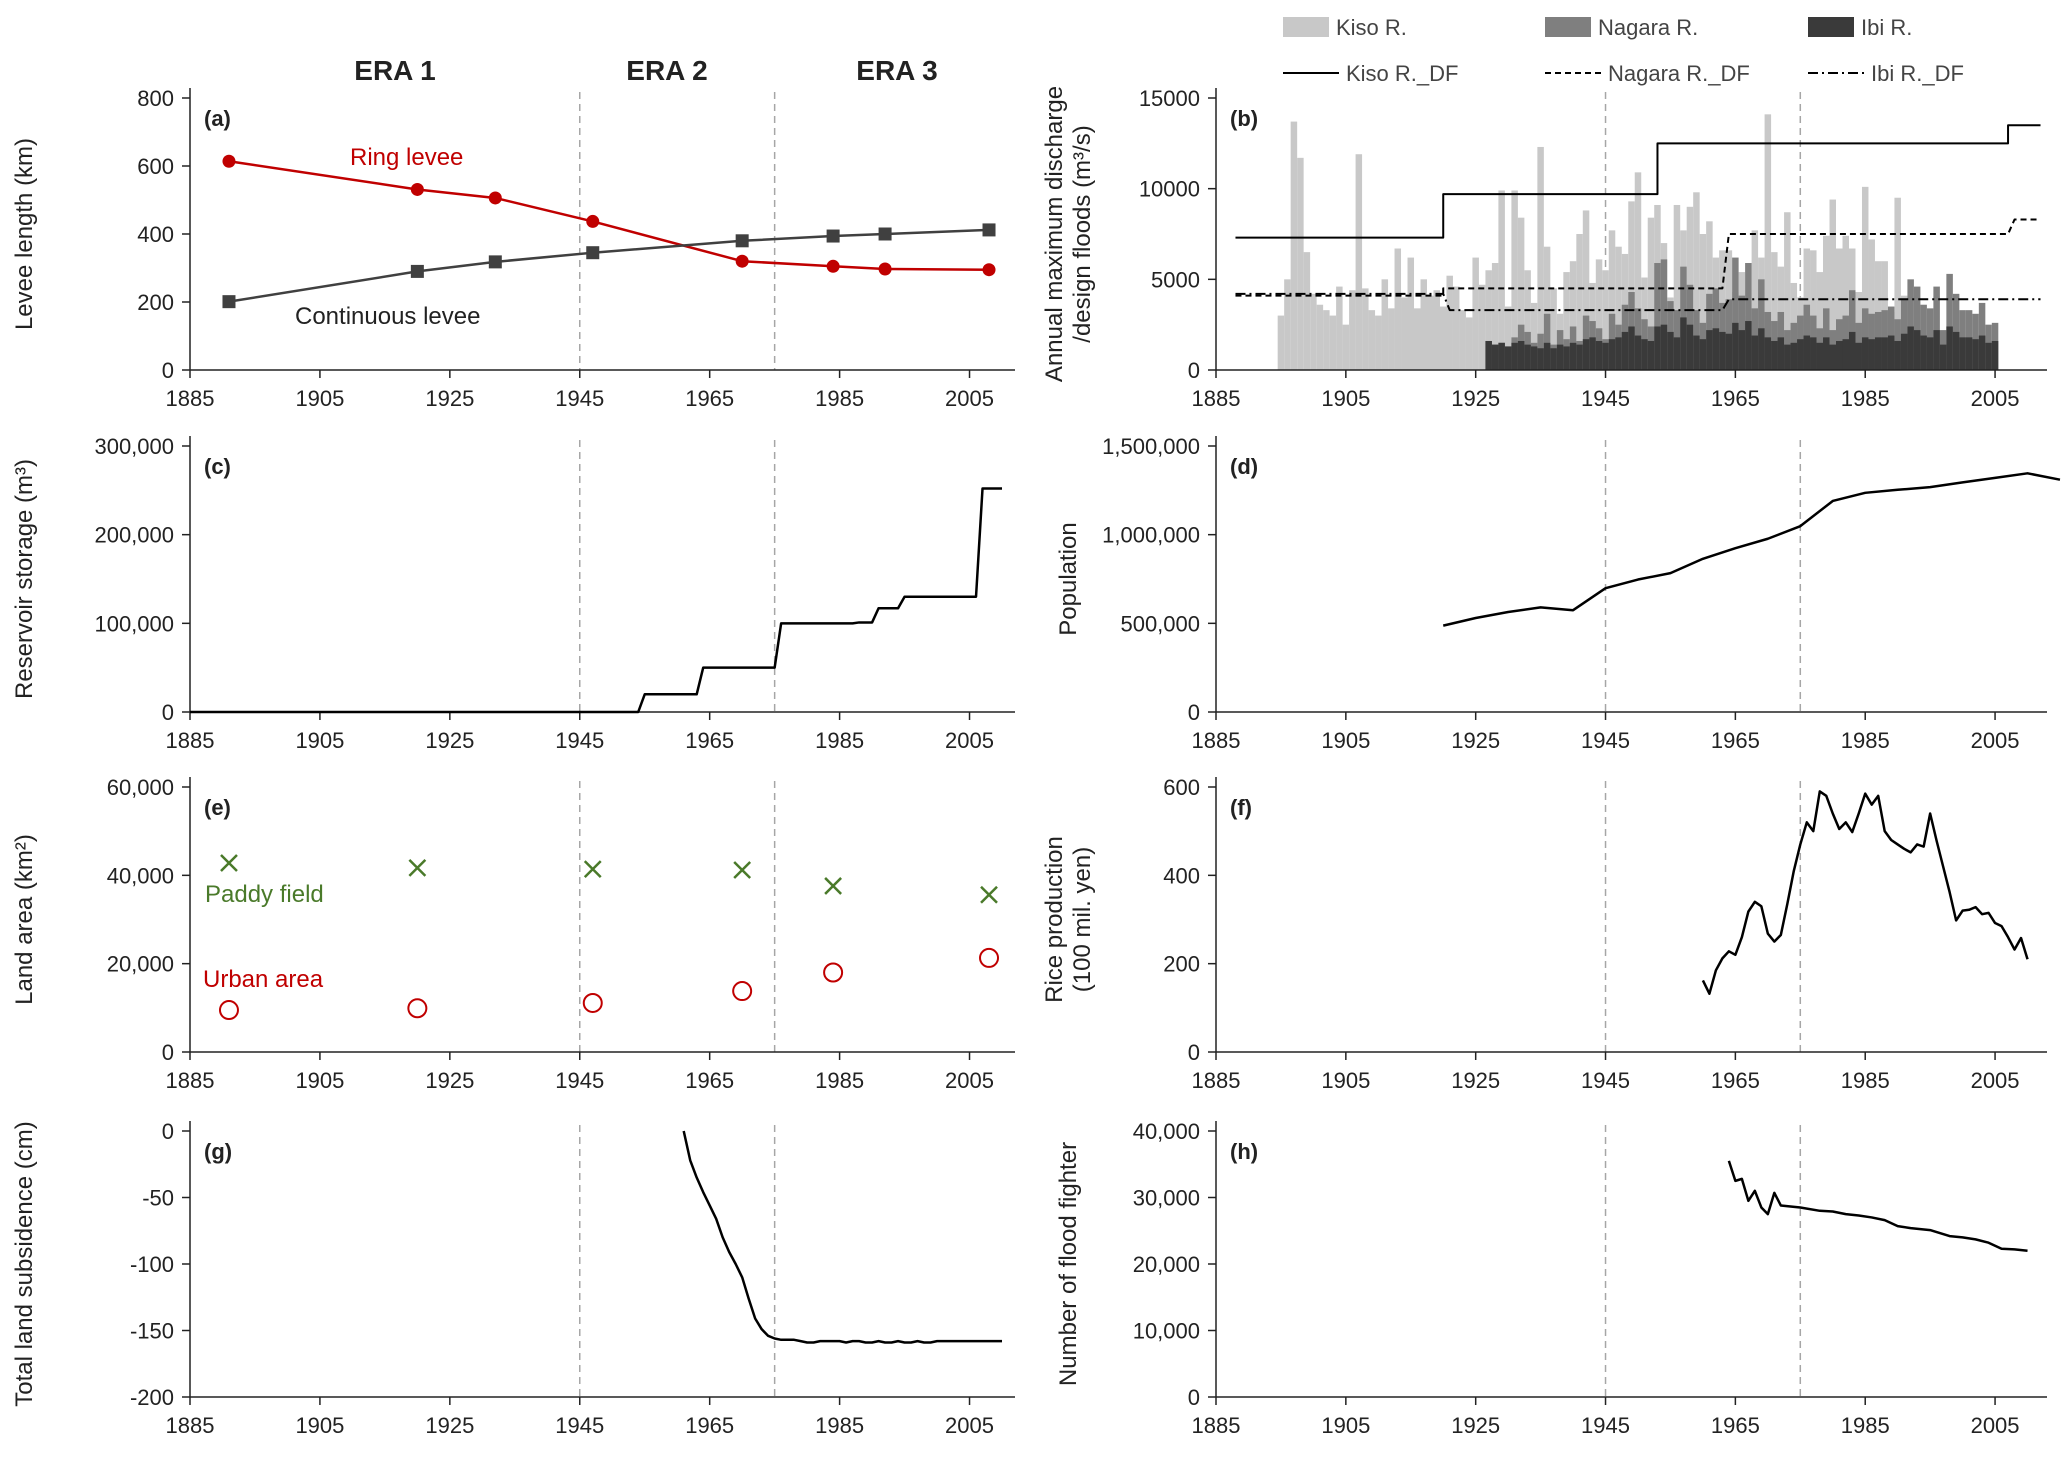  I want to click on panel-h-y-tick-label: 10,000, so click(1166, 1331).